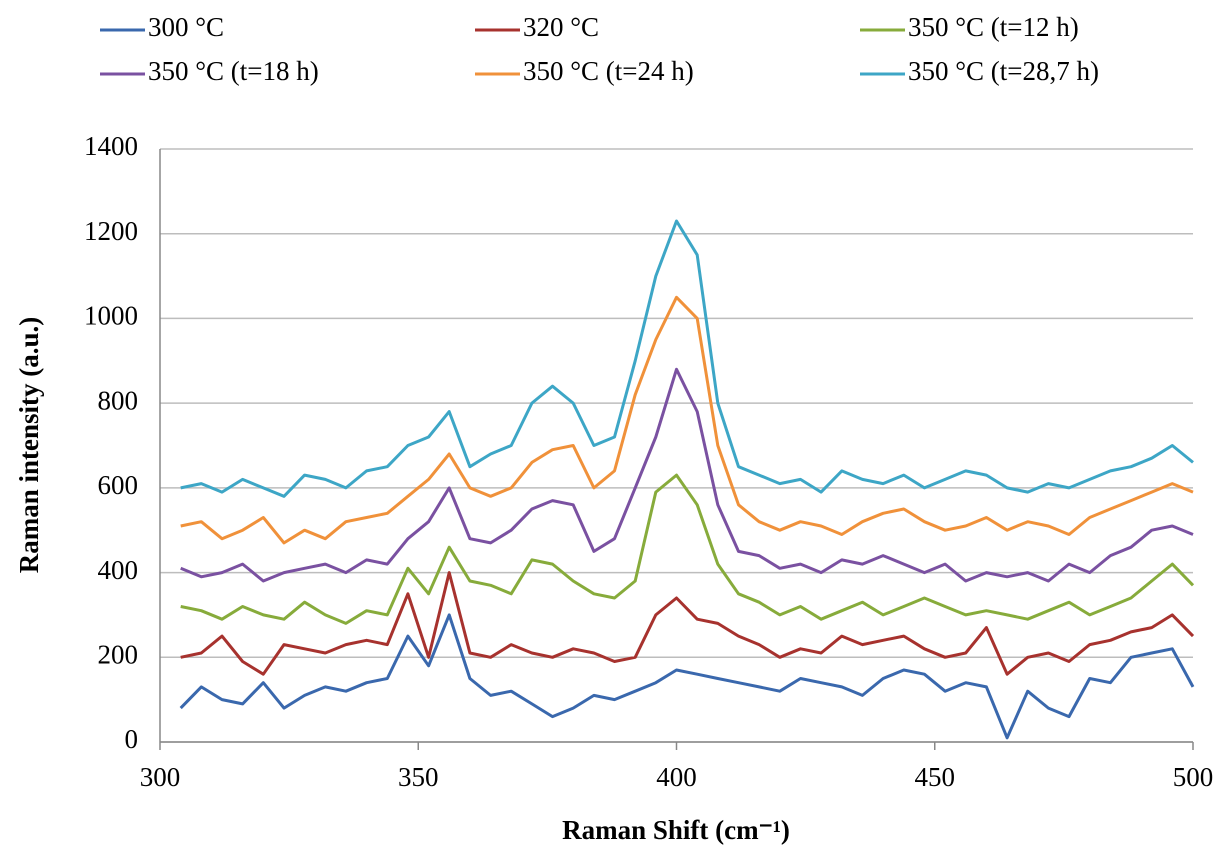 The width and height of the screenshot is (1223, 852). Describe the element at coordinates (118, 570) in the screenshot. I see `y-tick-label: 400` at that location.